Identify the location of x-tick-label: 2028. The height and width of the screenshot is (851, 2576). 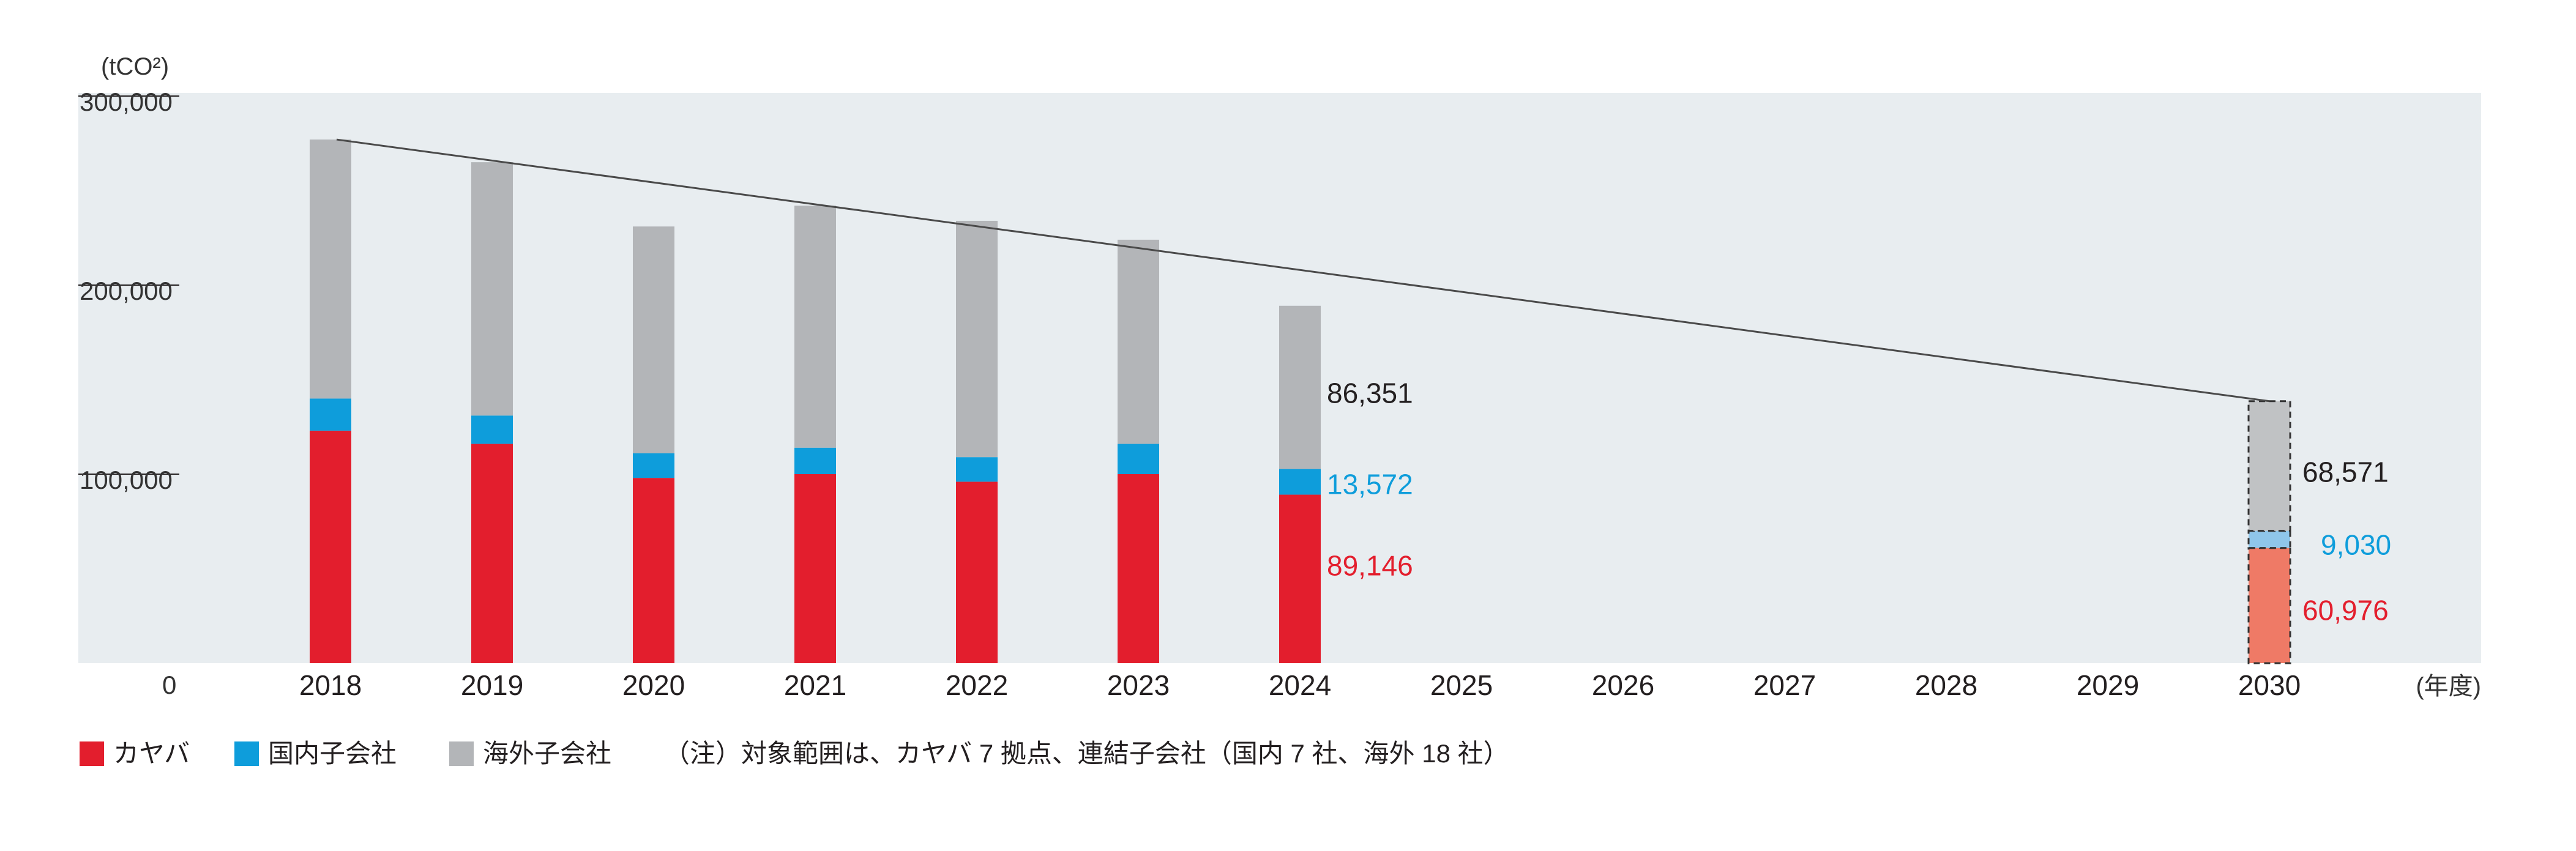
(1946, 685).